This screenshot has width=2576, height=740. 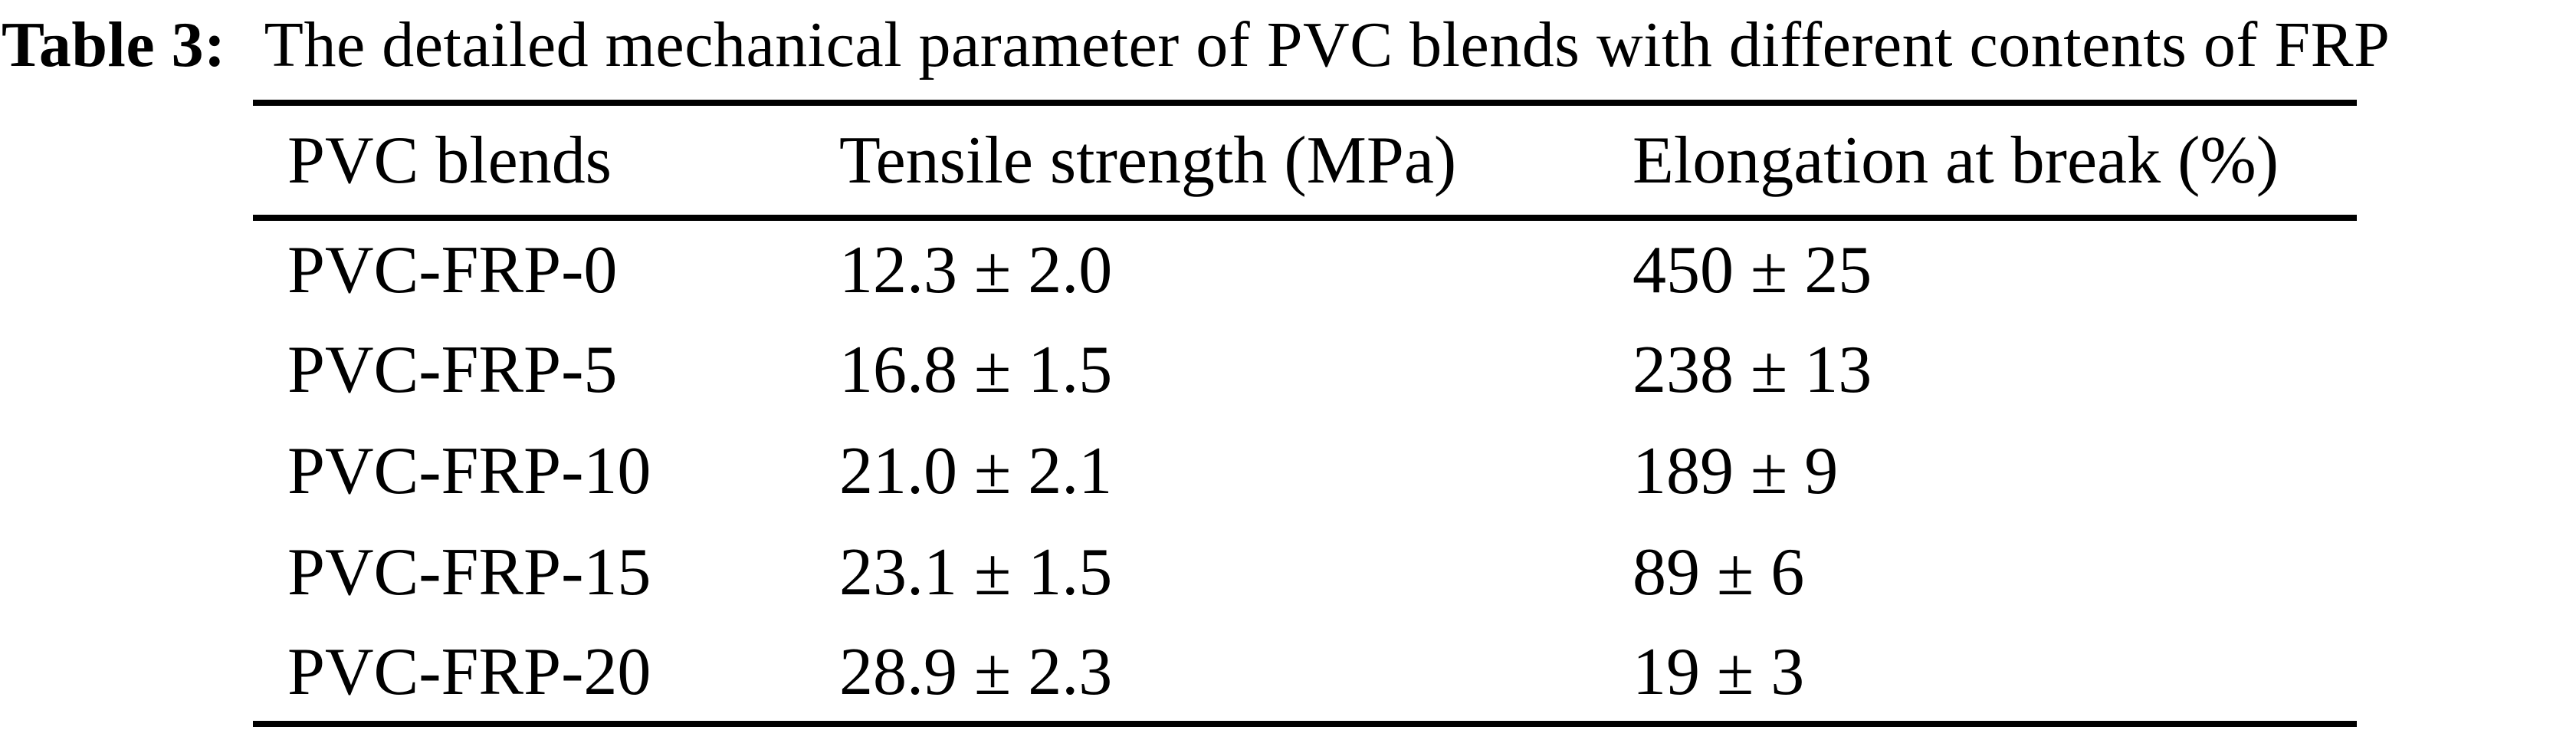 I want to click on cell-tensile-strength: 21.0 ± 2.1, so click(x=976, y=470).